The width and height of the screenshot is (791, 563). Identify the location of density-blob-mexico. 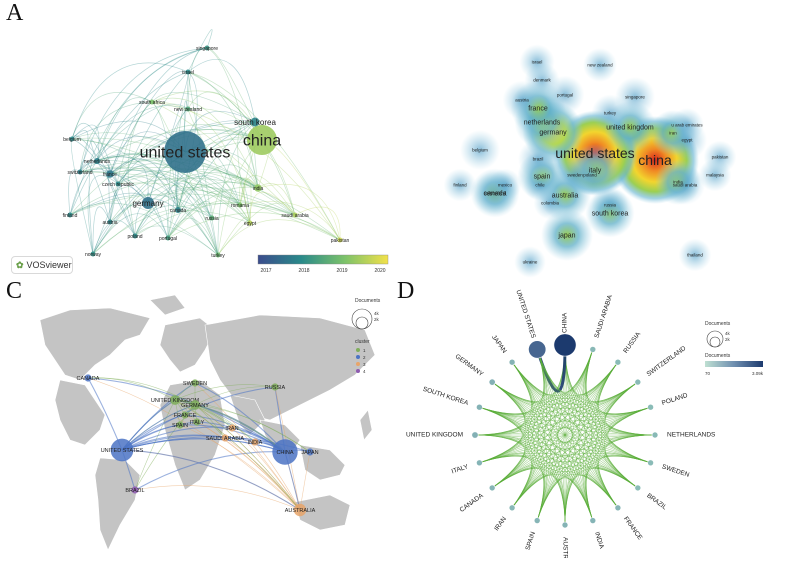
(505, 185).